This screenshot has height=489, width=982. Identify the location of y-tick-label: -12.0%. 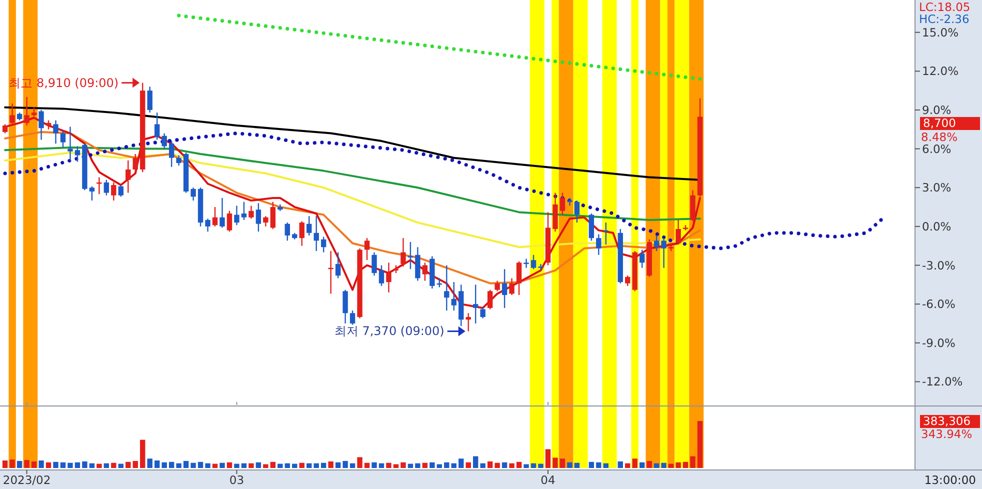
(942, 381).